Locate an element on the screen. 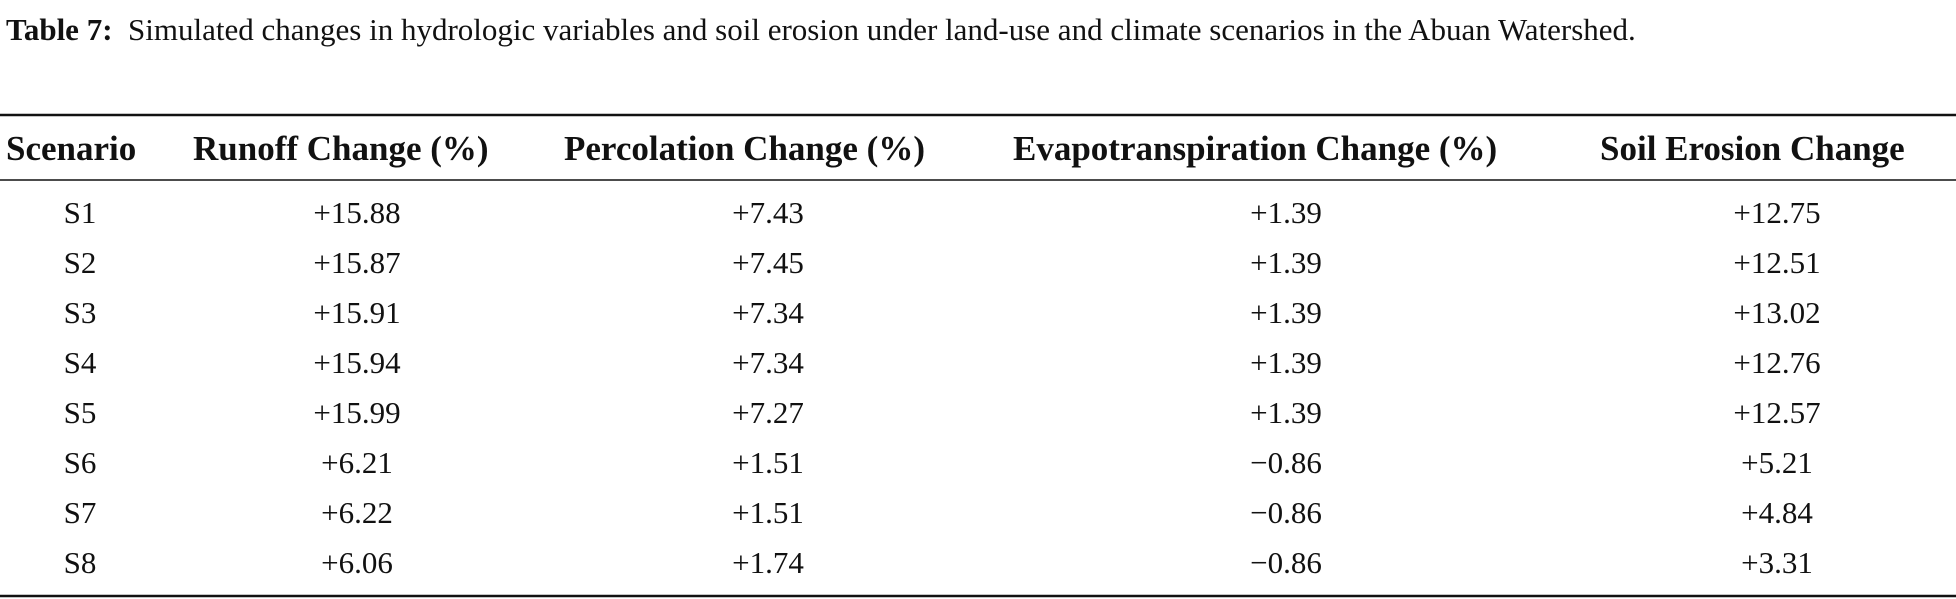 This screenshot has height=599, width=1956. header-cell: Soil Erosion Change is located at coordinates (1752, 148).